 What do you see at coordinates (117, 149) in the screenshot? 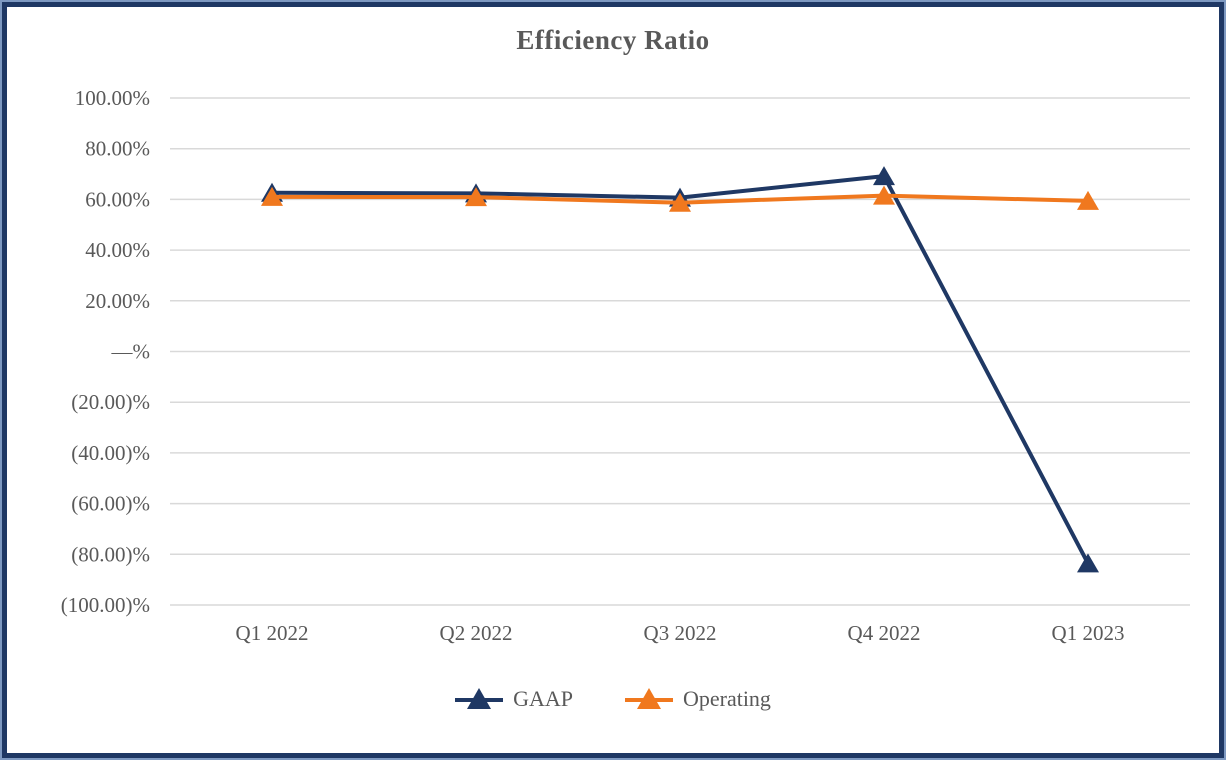
I see `y-tick-label: 80.00%` at bounding box center [117, 149].